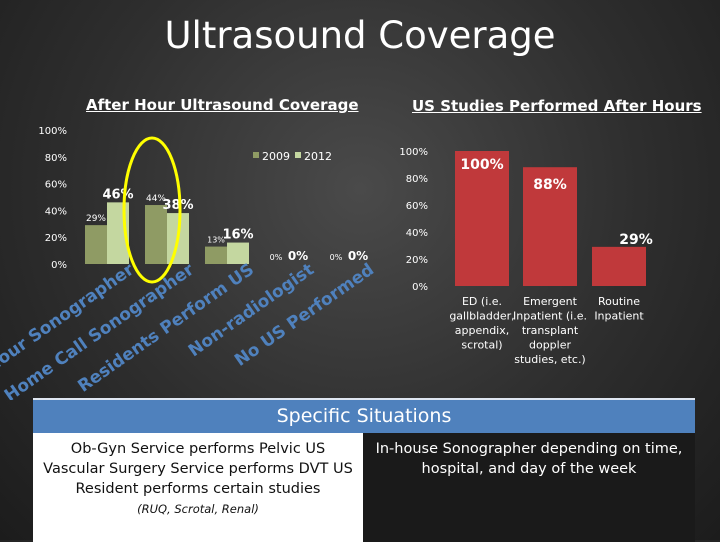  What do you see at coordinates (550, 345) in the screenshot?
I see `category-label: doppler` at bounding box center [550, 345].